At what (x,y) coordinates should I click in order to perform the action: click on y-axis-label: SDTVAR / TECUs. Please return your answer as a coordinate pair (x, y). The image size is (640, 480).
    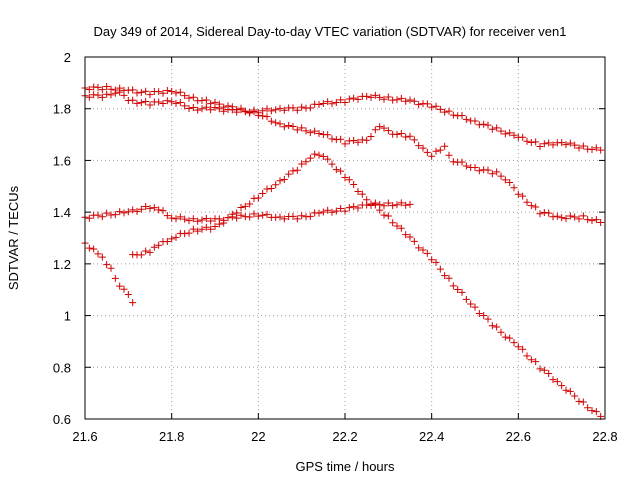
    Looking at the image, I should click on (13, 237).